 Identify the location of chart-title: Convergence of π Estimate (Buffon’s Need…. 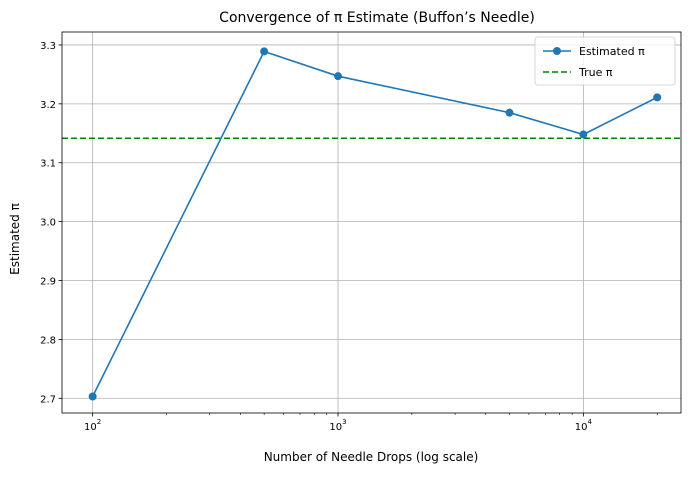
(377, 18).